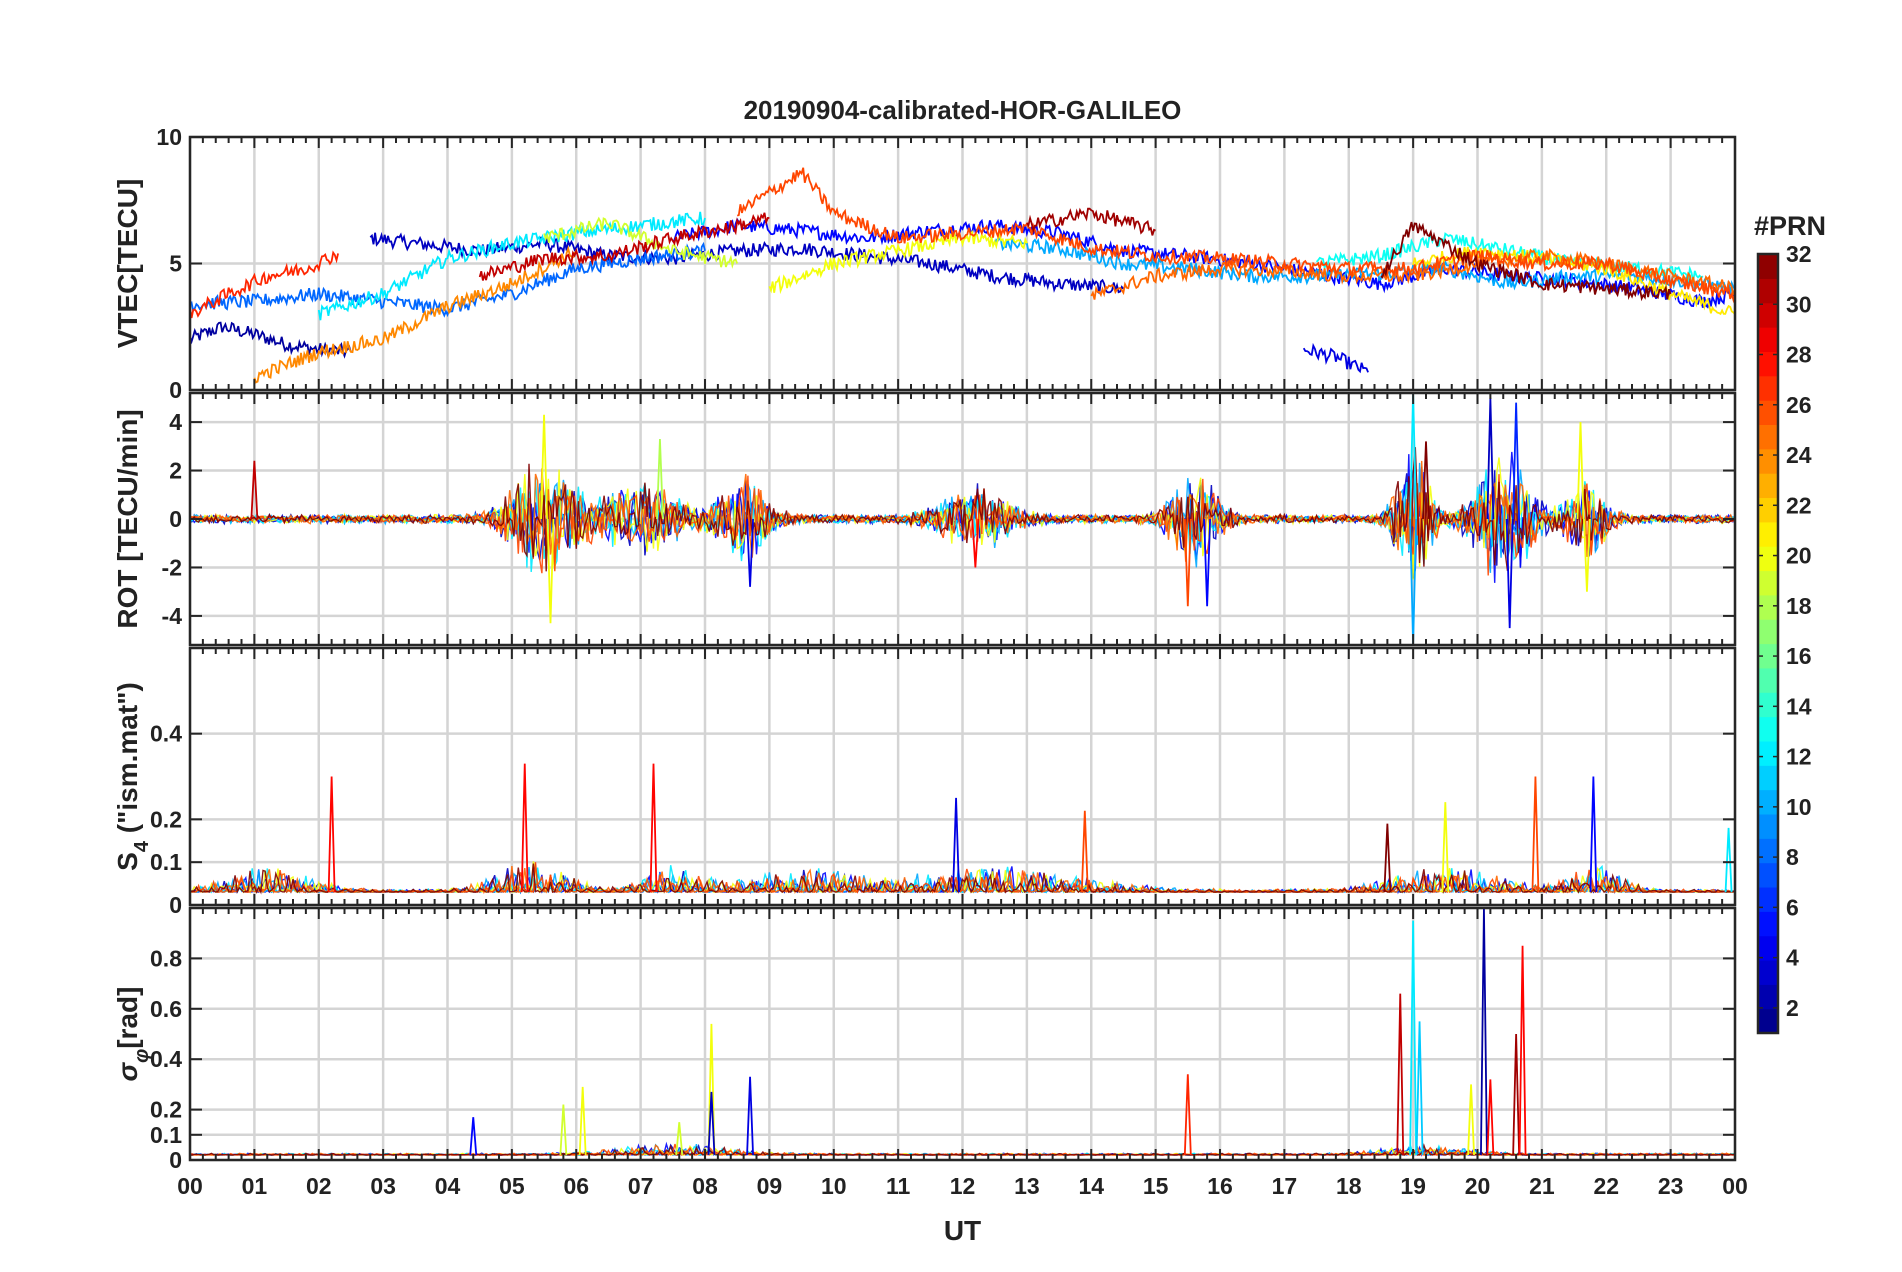  What do you see at coordinates (1792, 1008) in the screenshot?
I see `colorbar-tick-label: 2` at bounding box center [1792, 1008].